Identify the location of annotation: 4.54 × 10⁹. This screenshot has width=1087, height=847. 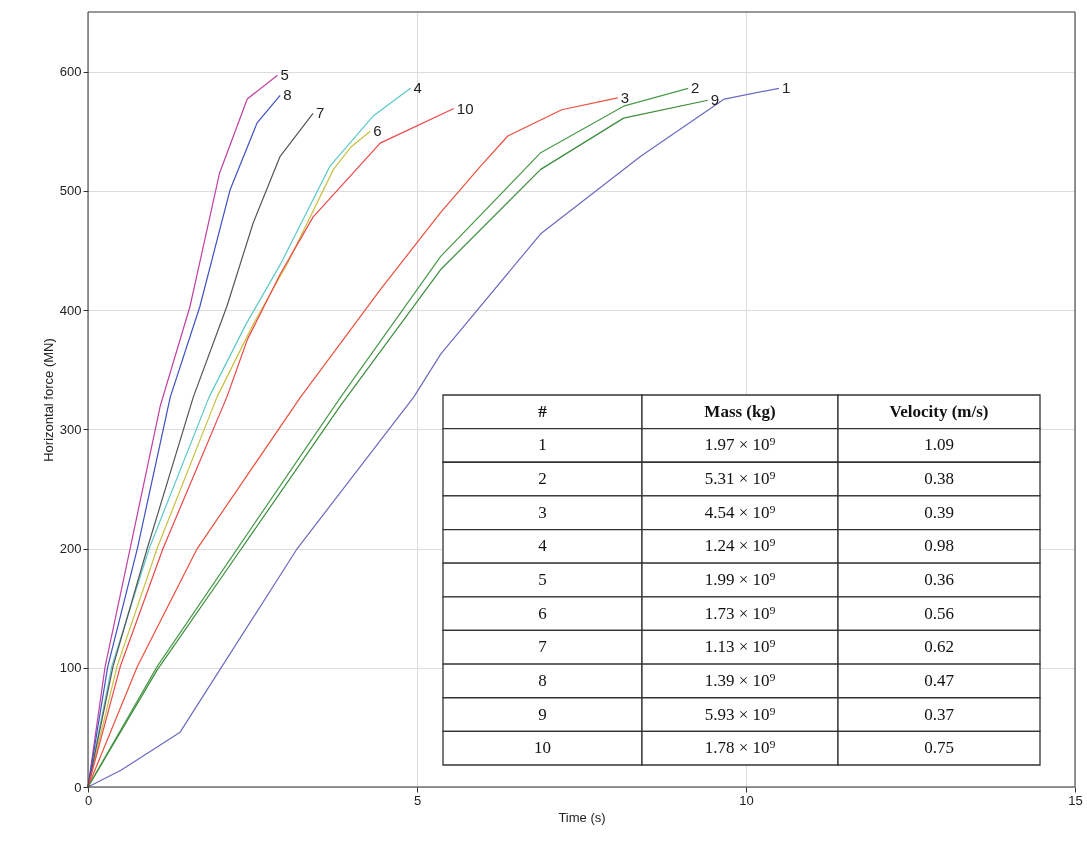
(740, 512).